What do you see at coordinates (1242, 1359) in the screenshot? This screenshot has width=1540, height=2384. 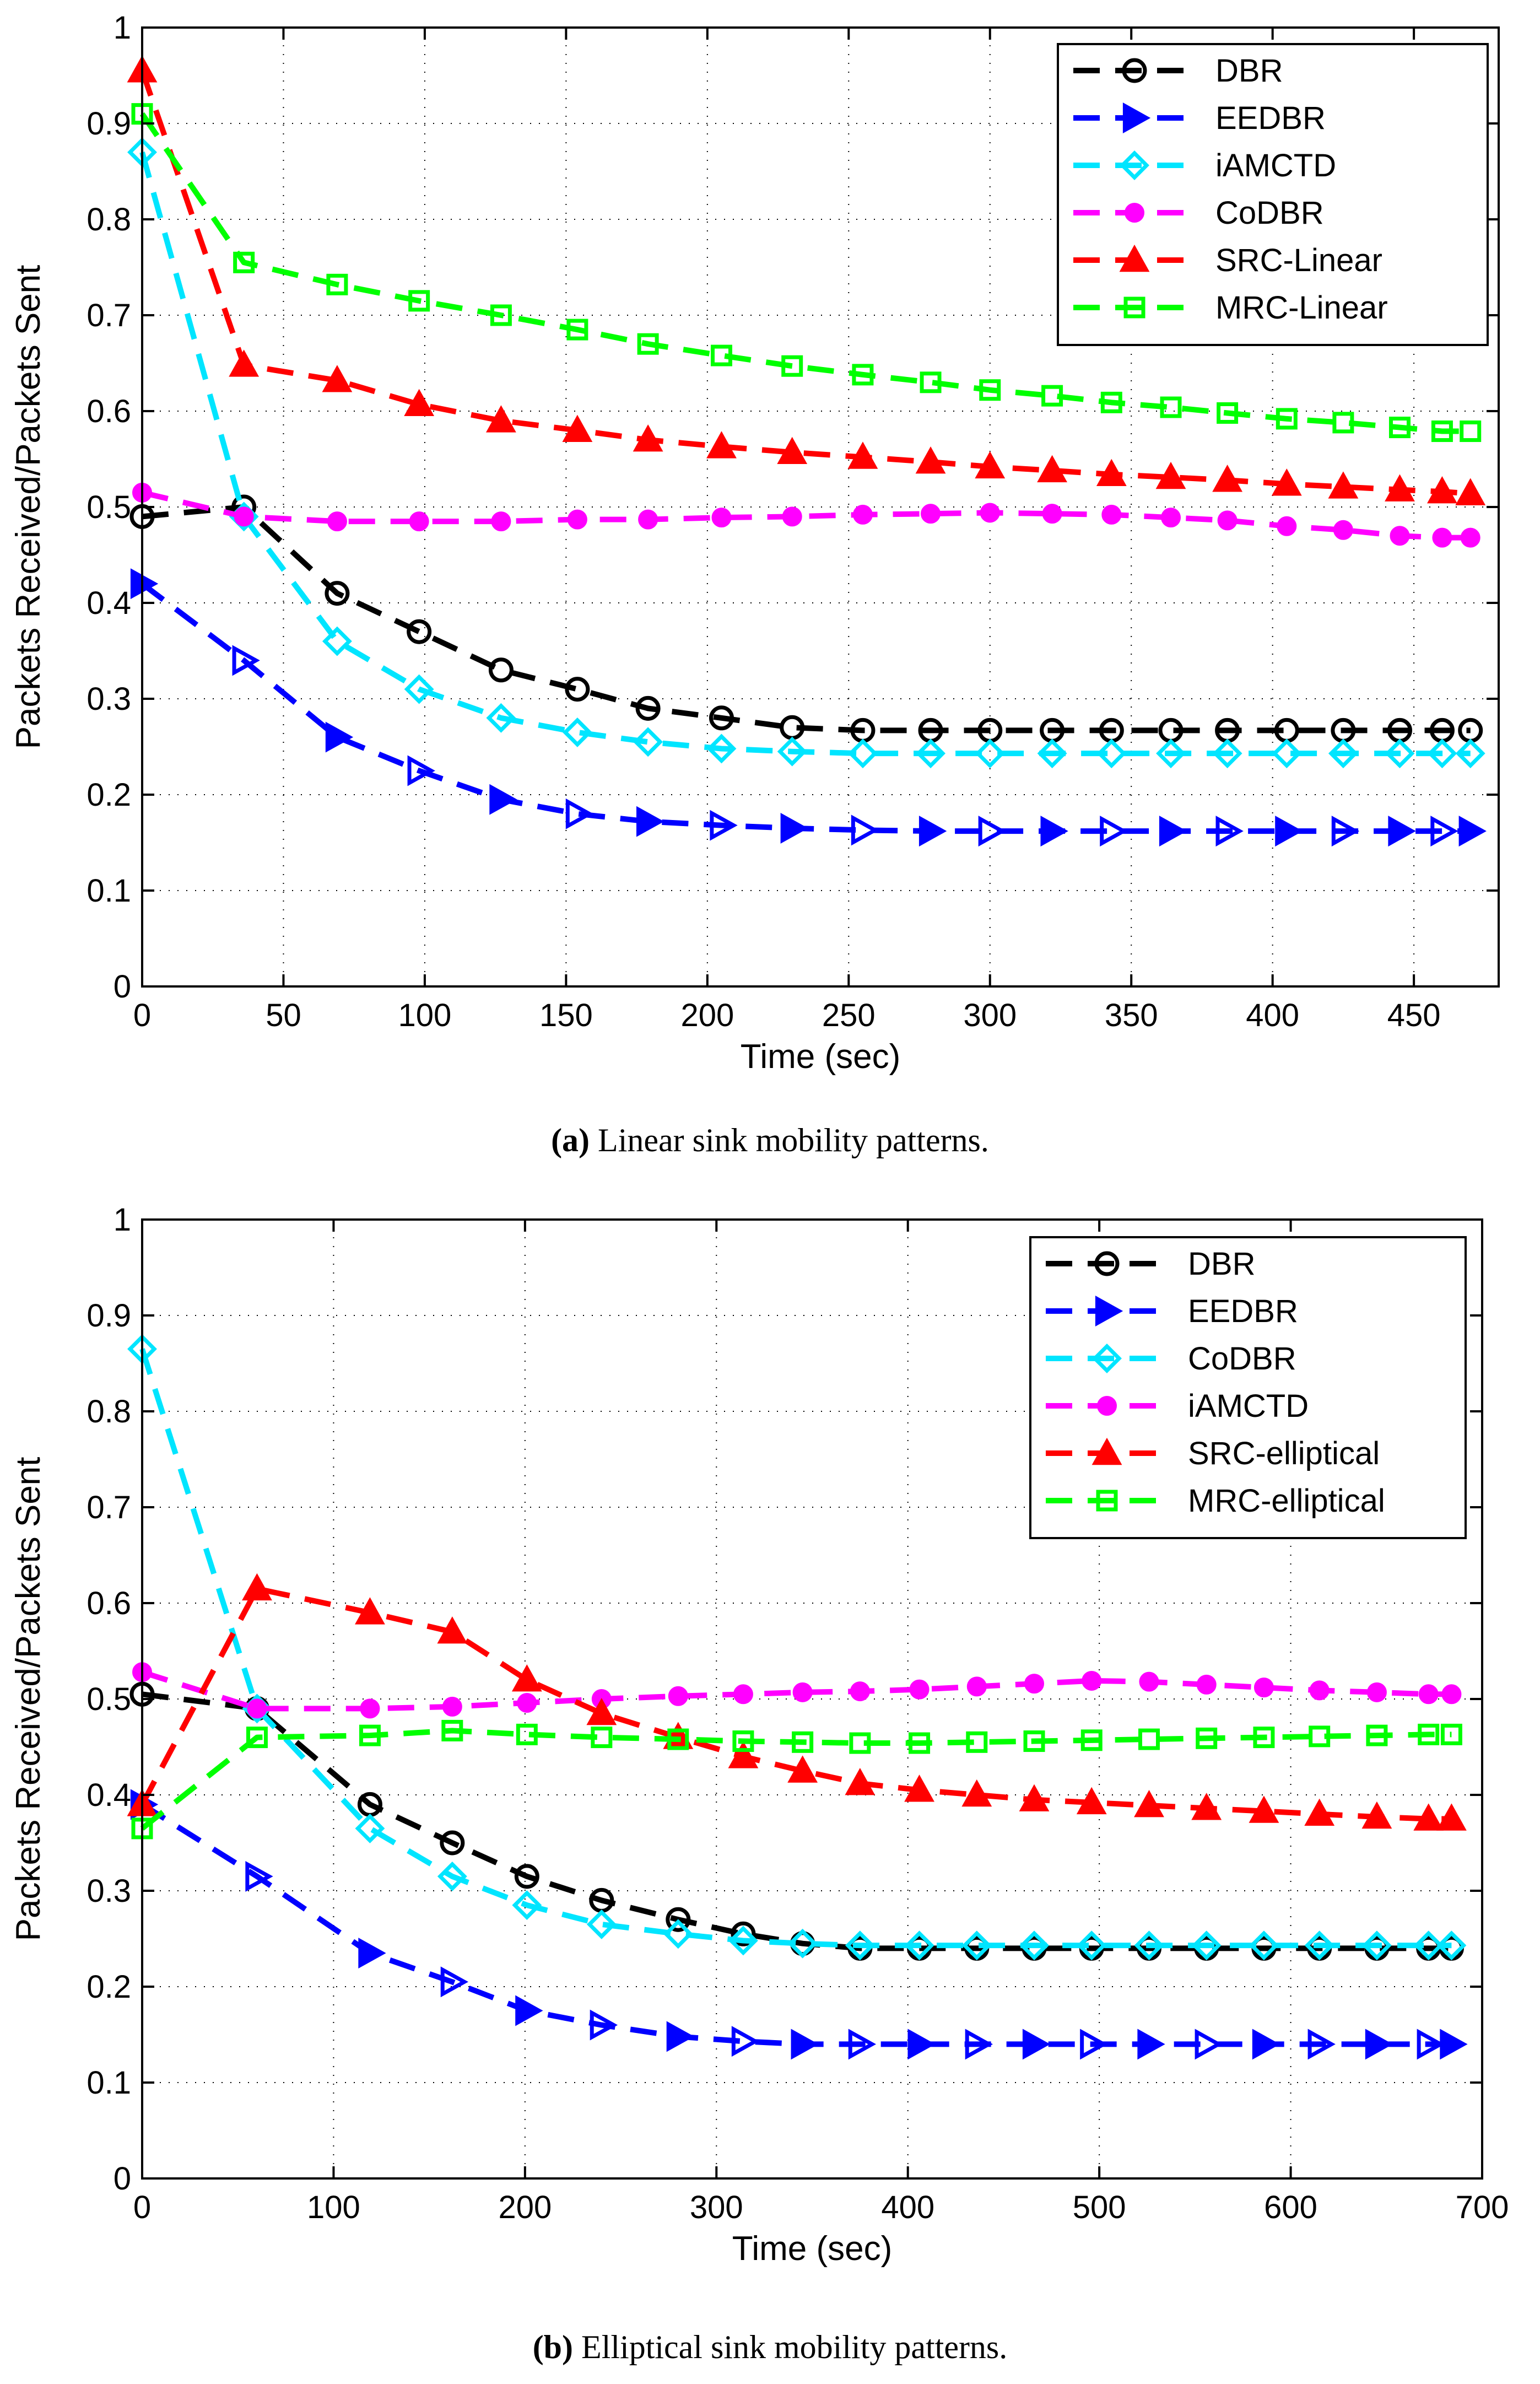 I see `legend-label: CoDBR` at bounding box center [1242, 1359].